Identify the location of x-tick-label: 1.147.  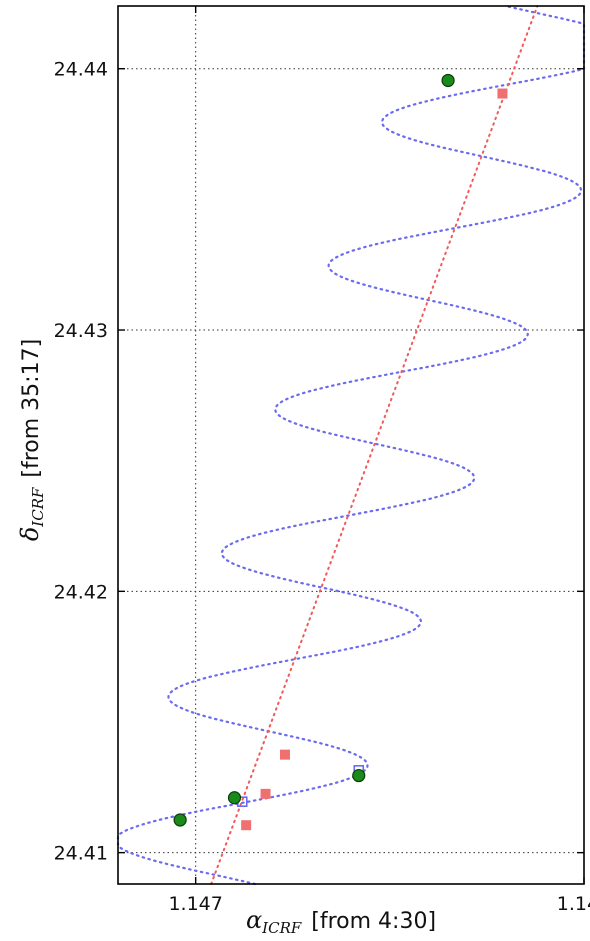
(195, 904).